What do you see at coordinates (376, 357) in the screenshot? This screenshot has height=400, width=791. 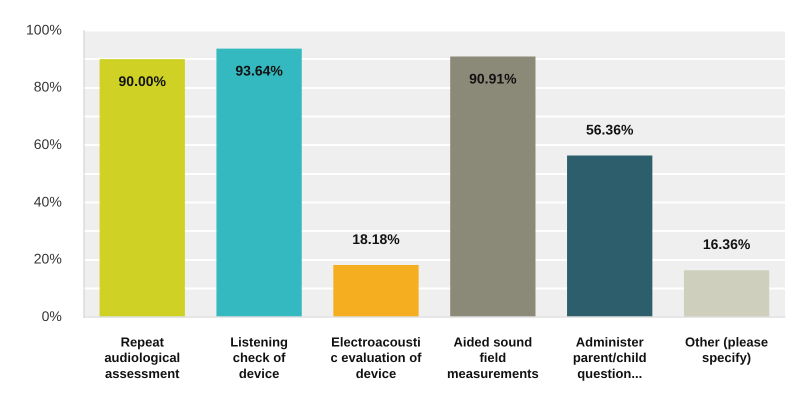 I see `x-tick-label: Electroacoustic evaluation of device` at bounding box center [376, 357].